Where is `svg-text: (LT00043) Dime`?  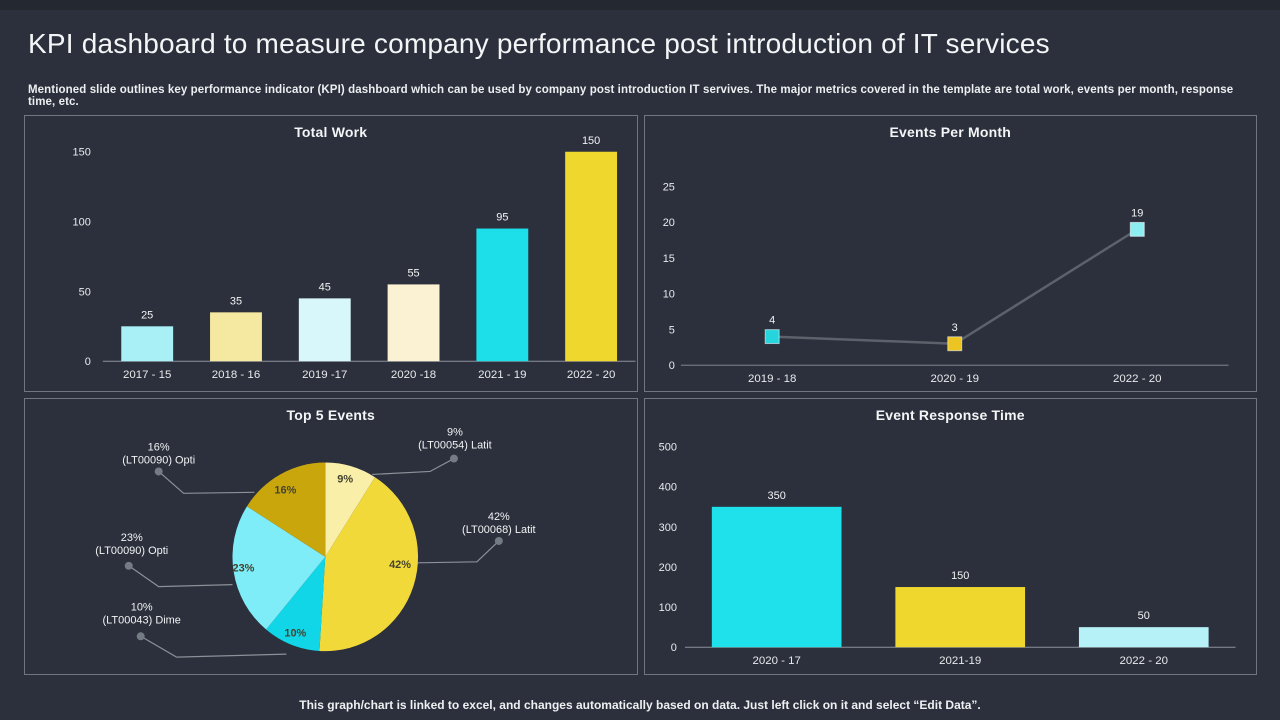
svg-text: (LT00043) Dime is located at coordinates (142, 620).